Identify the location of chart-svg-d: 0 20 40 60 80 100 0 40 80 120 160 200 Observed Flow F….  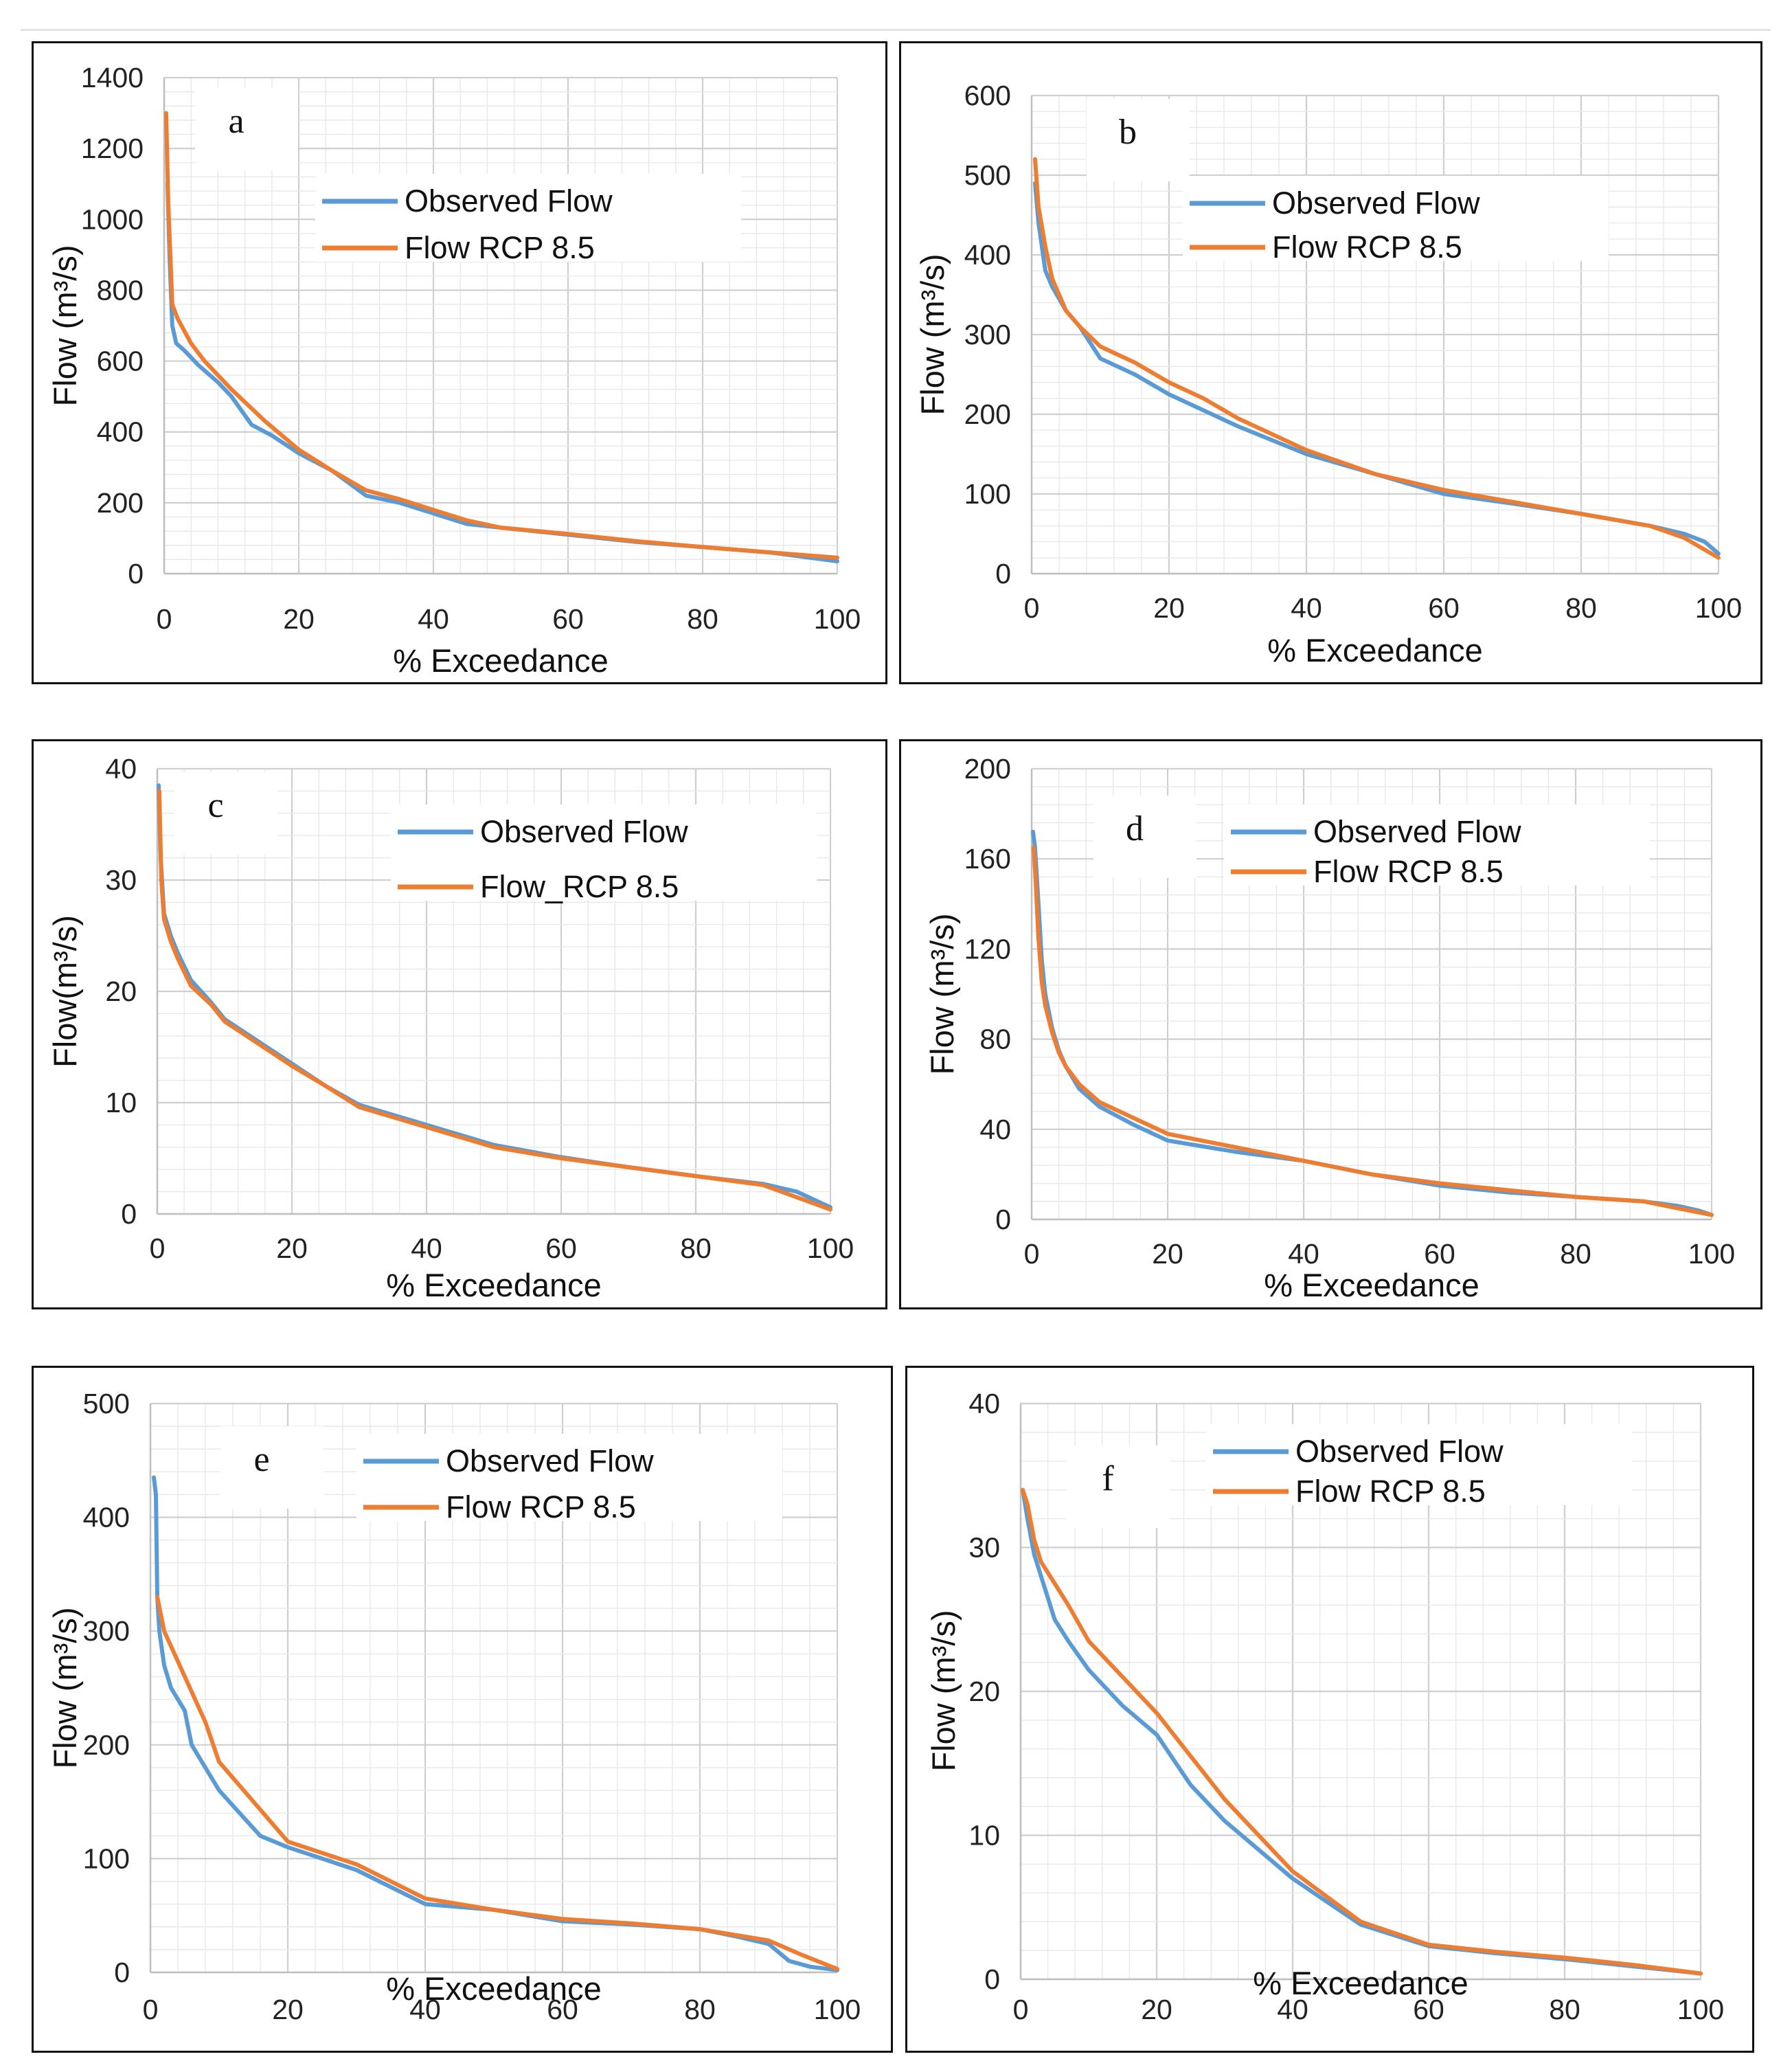
(1329, 1028).